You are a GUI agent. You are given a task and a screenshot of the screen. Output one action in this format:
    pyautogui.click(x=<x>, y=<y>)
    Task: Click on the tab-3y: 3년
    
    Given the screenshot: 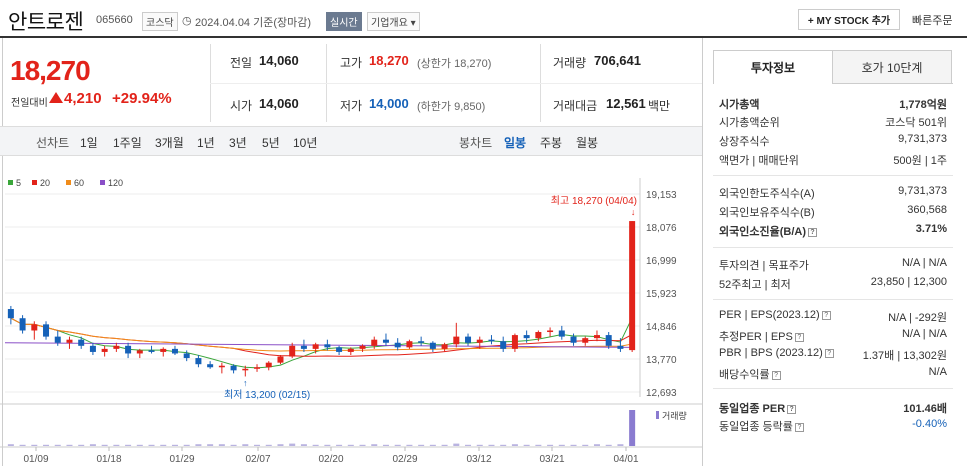 What is the action you would take?
    pyautogui.click(x=238, y=143)
    